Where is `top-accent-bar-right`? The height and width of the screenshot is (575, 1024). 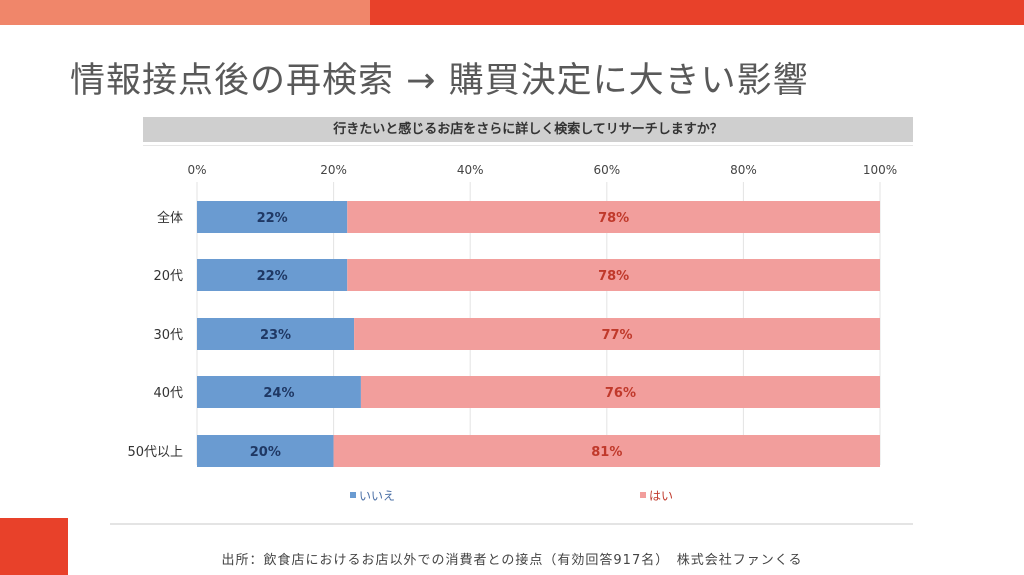
top-accent-bar-right is located at coordinates (697, 12).